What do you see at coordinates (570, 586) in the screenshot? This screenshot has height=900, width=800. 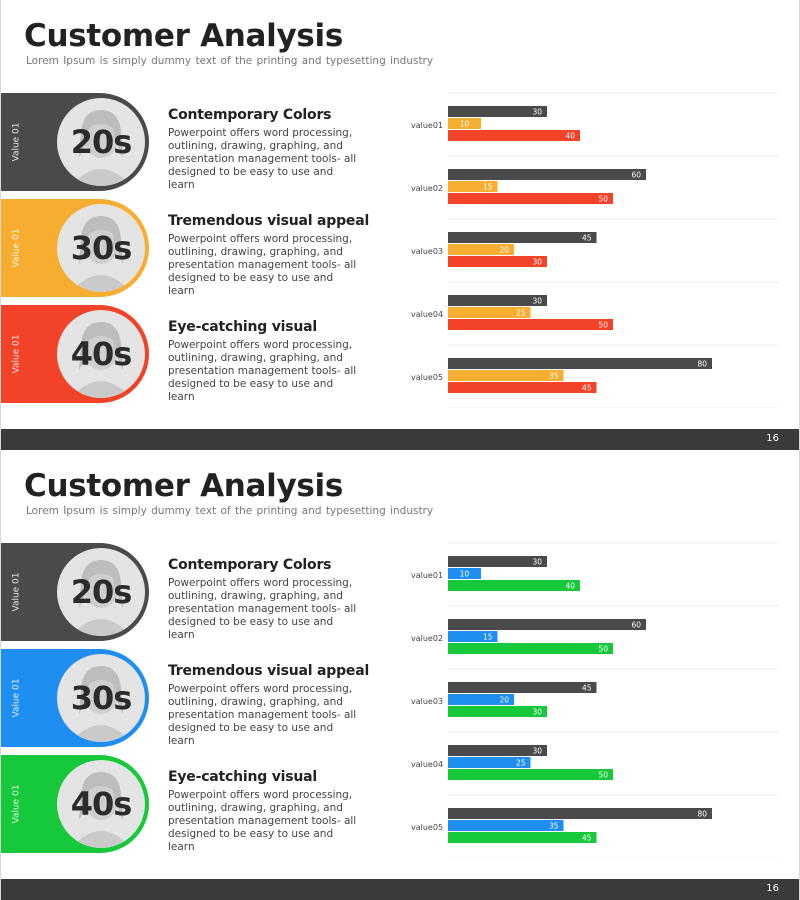 I see `bar-value-label: 40` at bounding box center [570, 586].